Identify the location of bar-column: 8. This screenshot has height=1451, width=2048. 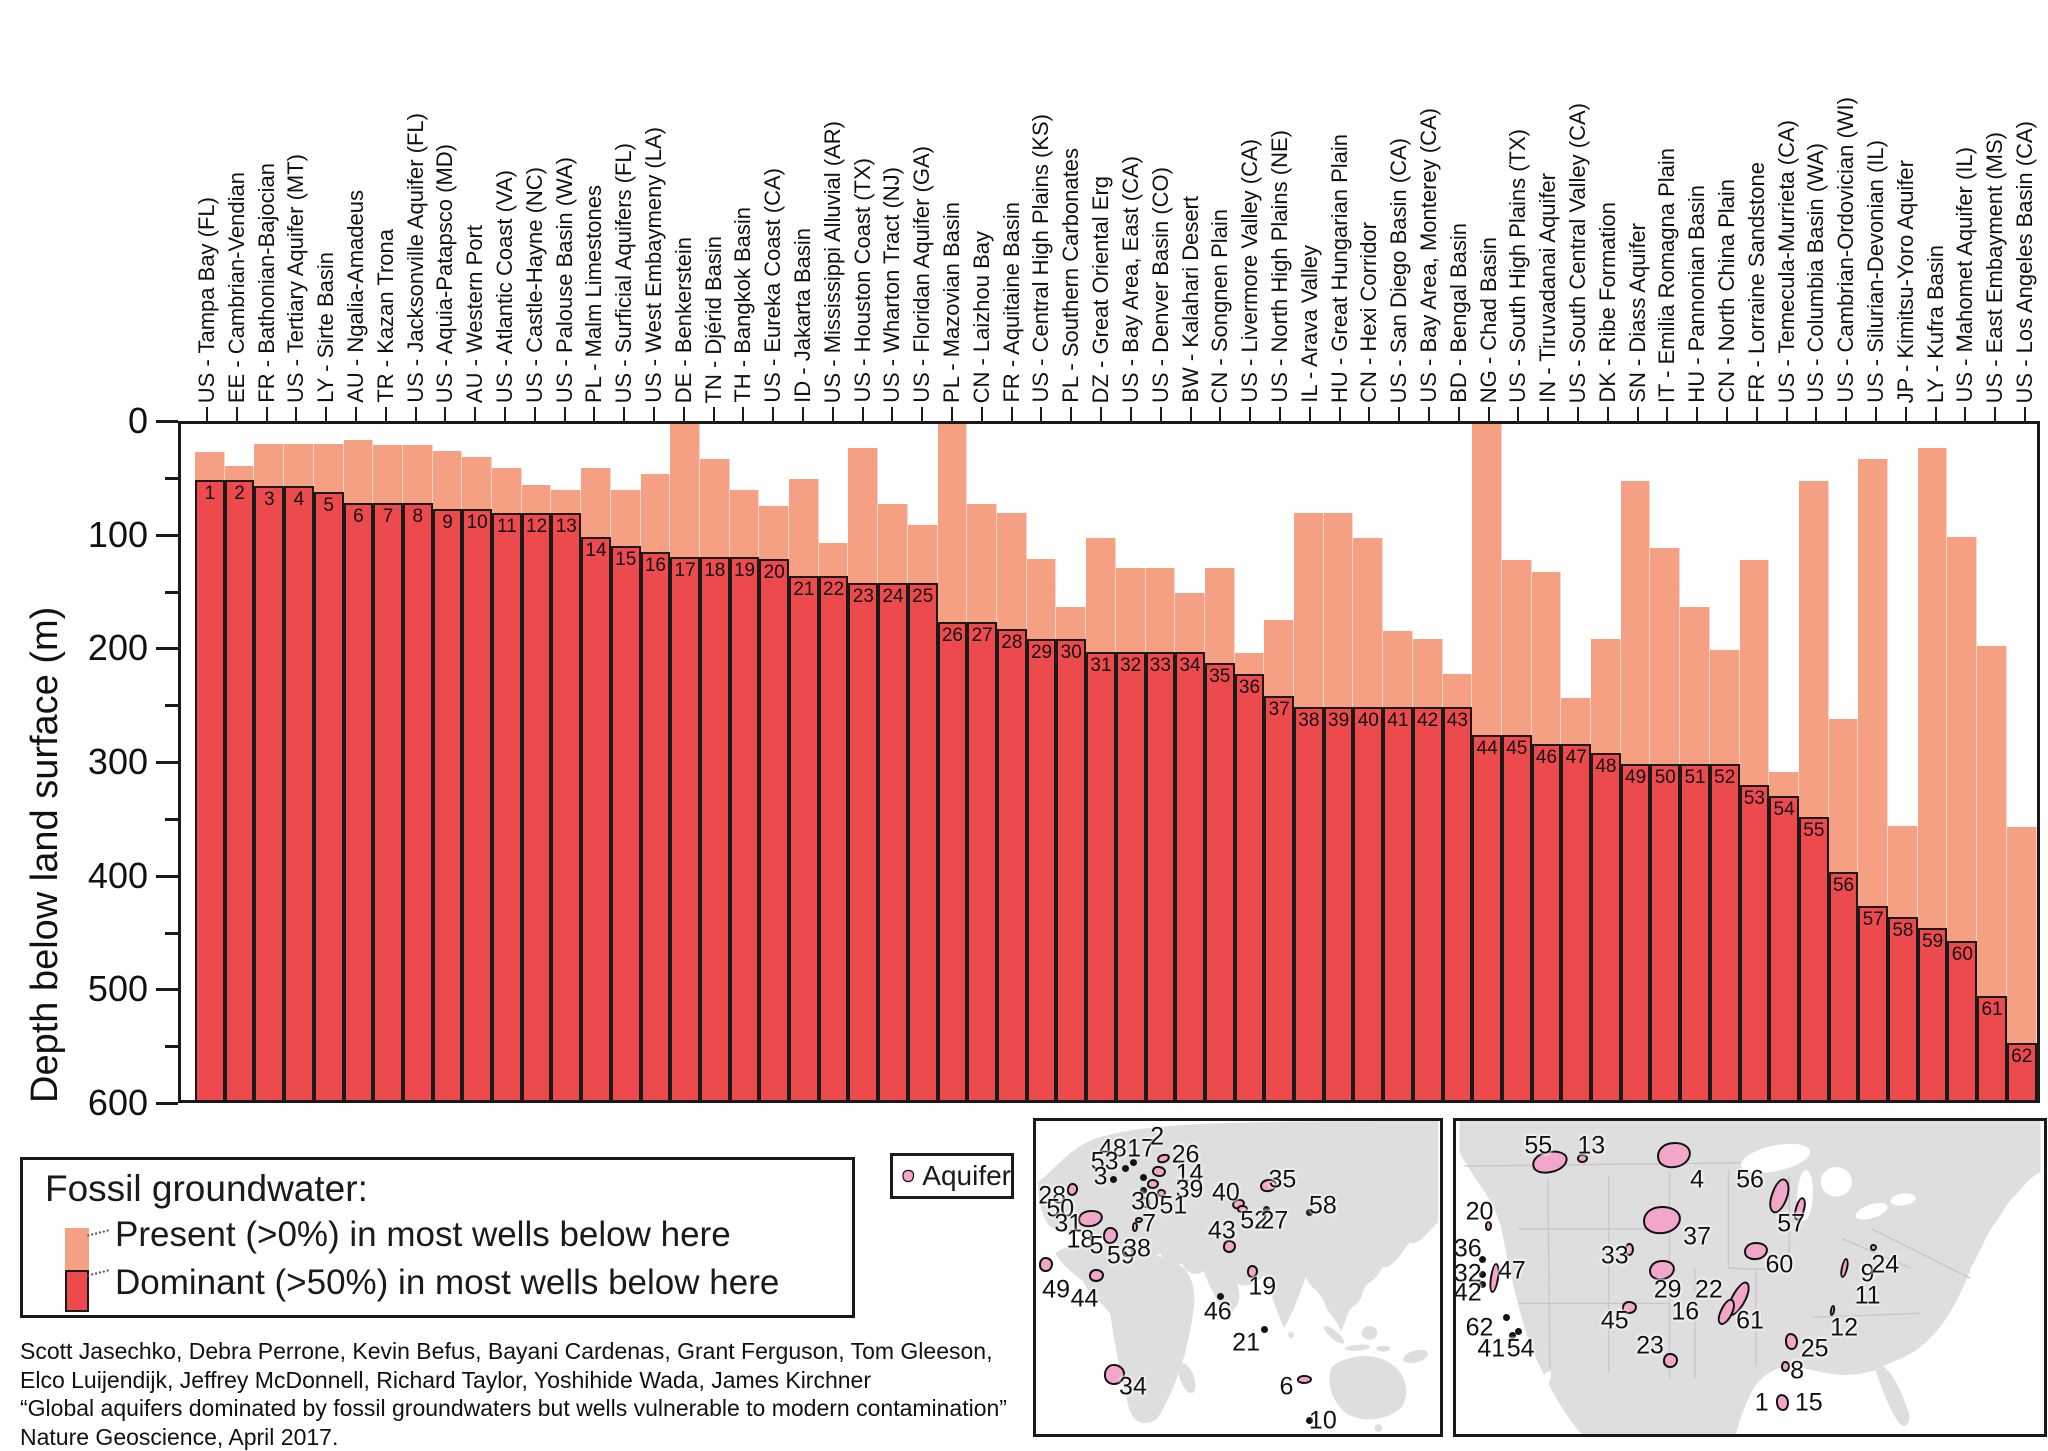
(418, 762).